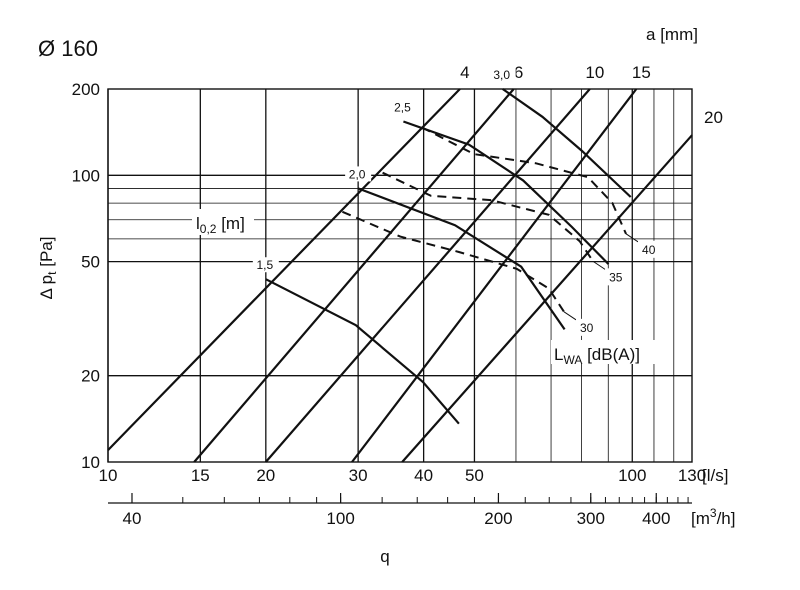 Image resolution: width=800 pixels, height=590 pixels. I want to click on x-tick-label: 20, so click(265, 475).